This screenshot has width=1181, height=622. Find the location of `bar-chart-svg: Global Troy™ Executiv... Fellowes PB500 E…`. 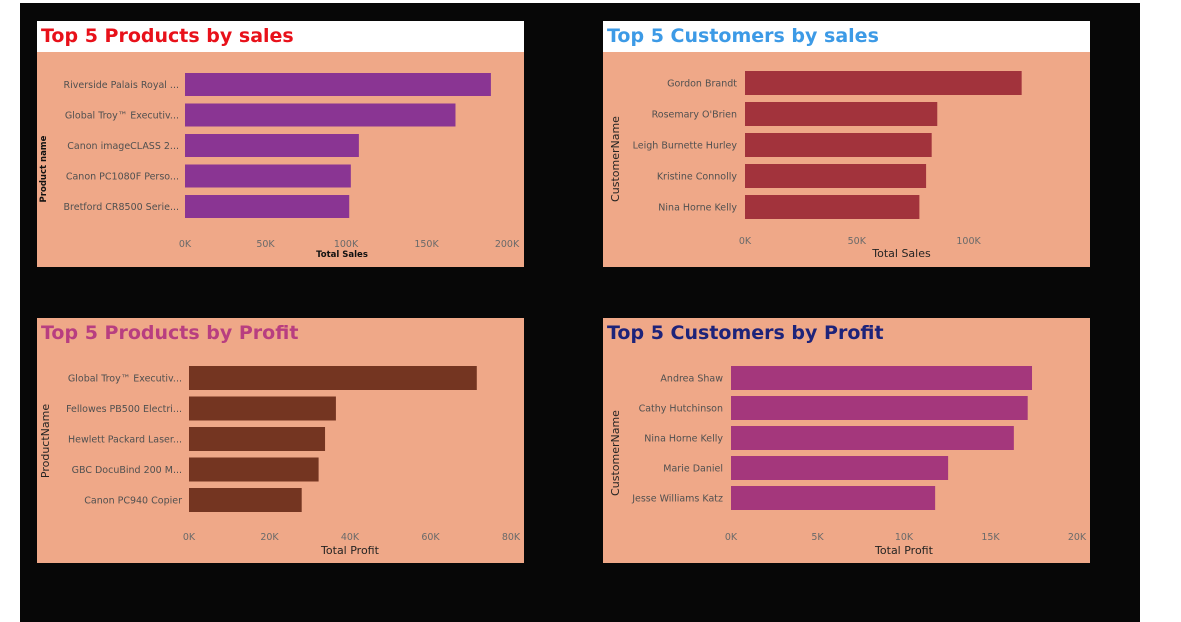

bar-chart-svg: Global Troy™ Executiv... Fellowes PB500 E… is located at coordinates (280, 461).